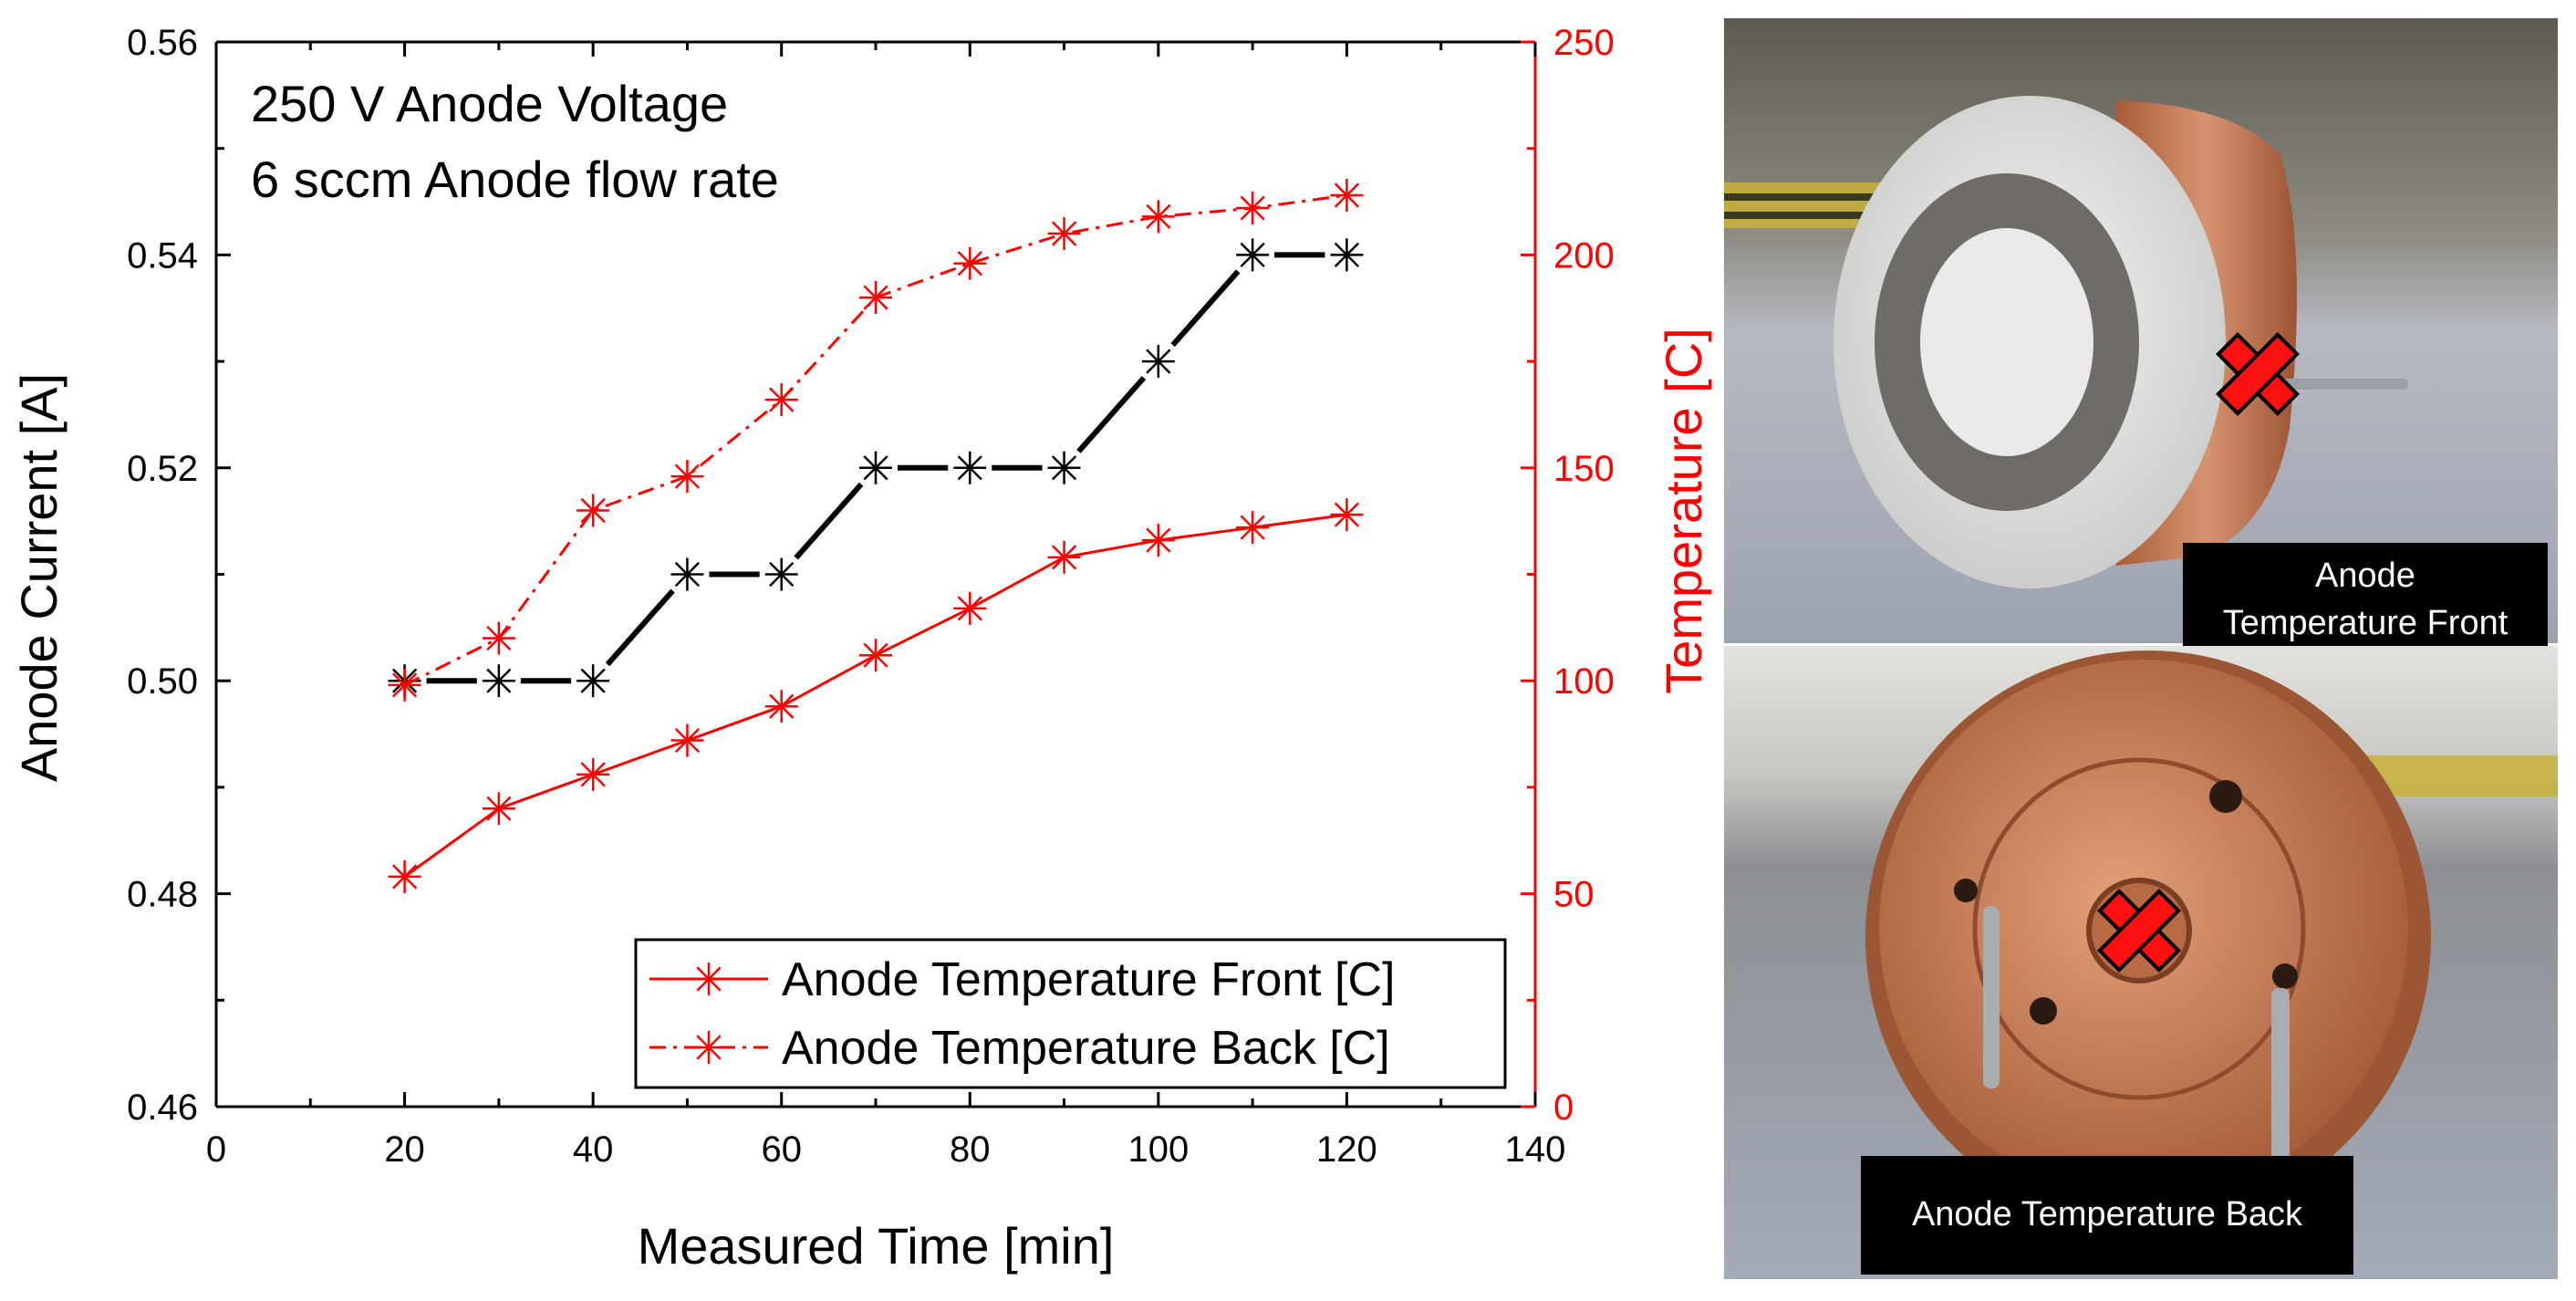  I want to click on x-tick-label: 20, so click(404, 1149).